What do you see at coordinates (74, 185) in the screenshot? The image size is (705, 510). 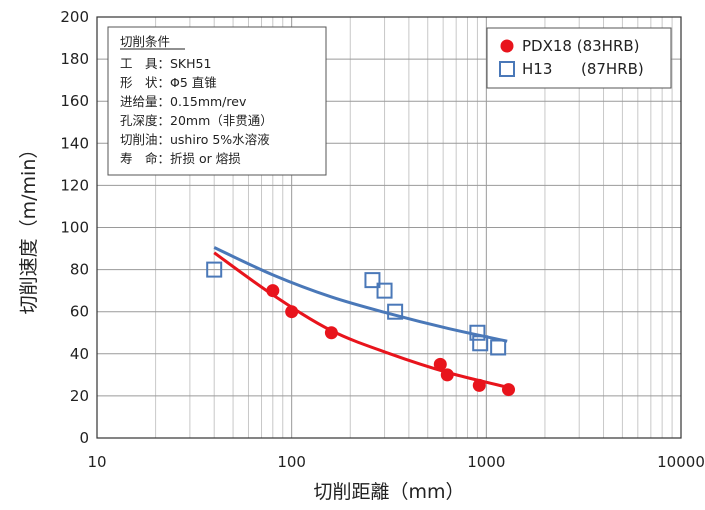 I see `y-tick-label: 120` at bounding box center [74, 185].